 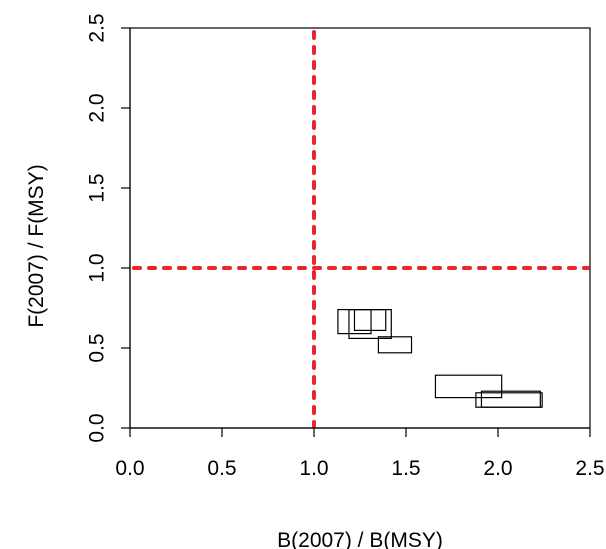 What do you see at coordinates (97, 347) in the screenshot?
I see `y-tick-label: 0.5` at bounding box center [97, 347].